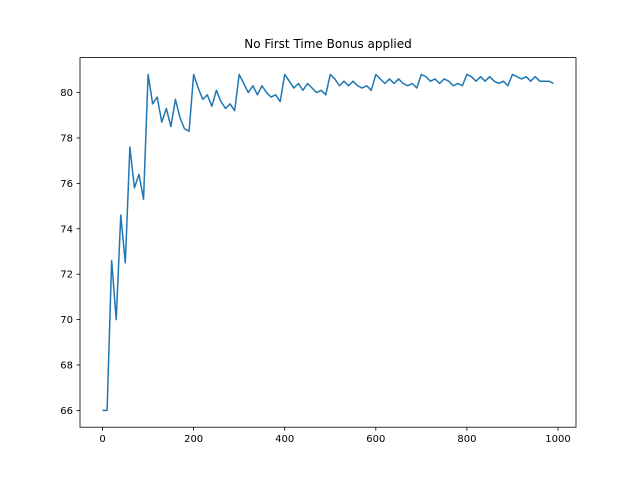 The image size is (640, 480). I want to click on y-tick-label: 78, so click(66, 138).